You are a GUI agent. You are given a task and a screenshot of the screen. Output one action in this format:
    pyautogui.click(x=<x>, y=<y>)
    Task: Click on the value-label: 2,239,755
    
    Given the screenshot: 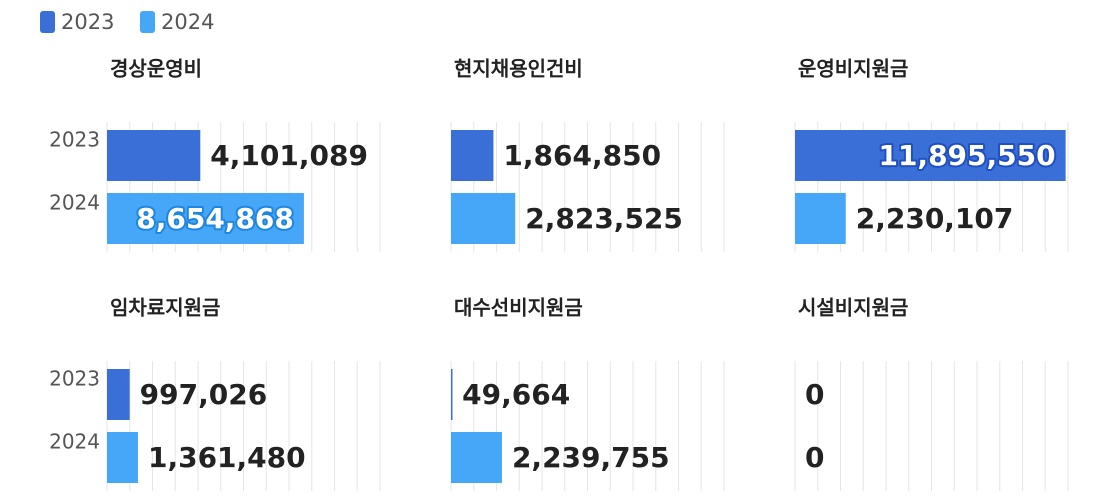 What is the action you would take?
    pyautogui.click(x=591, y=457)
    